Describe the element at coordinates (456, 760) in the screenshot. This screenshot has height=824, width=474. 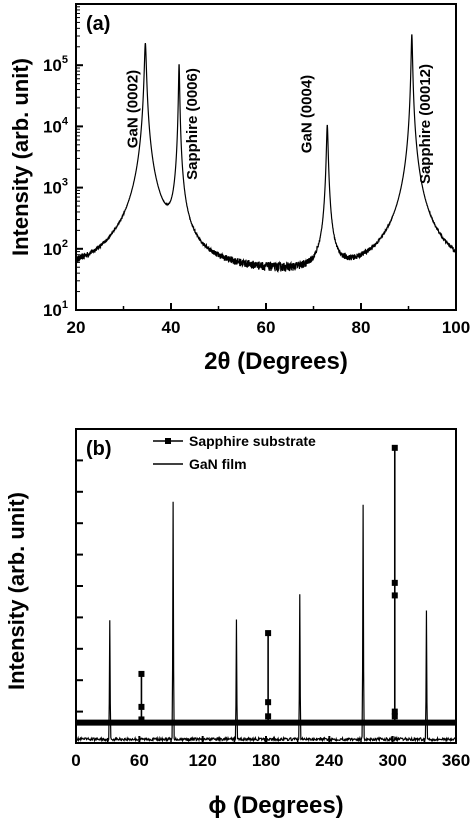
I see `panel-b-x-tick-label: 360` at that location.